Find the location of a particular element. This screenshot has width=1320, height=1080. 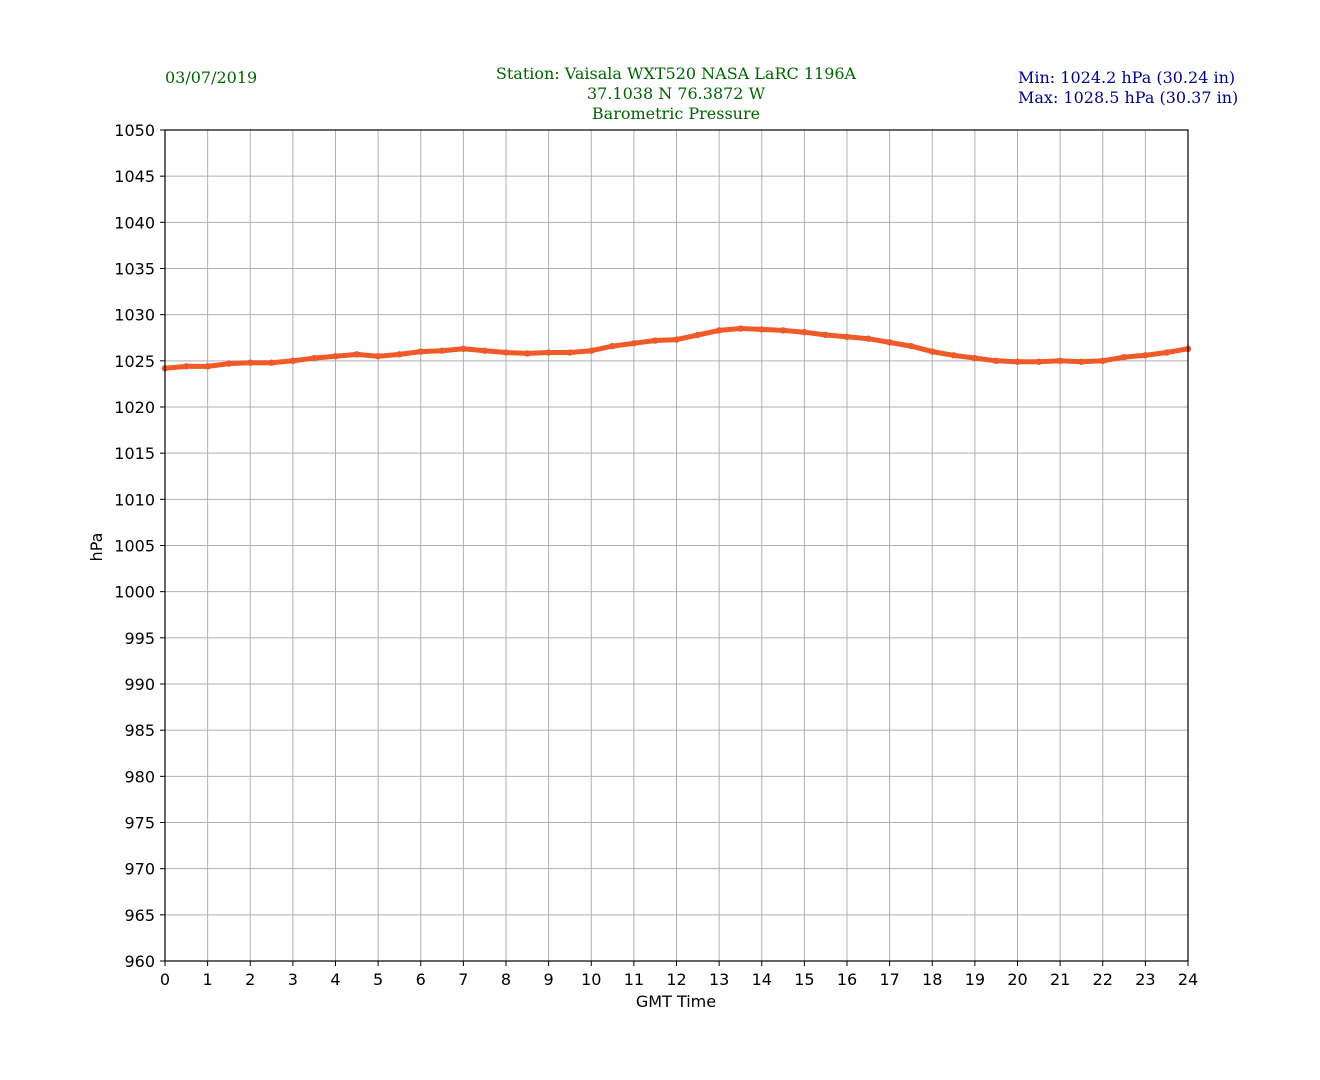

x-tick-label: 16 is located at coordinates (847, 979).